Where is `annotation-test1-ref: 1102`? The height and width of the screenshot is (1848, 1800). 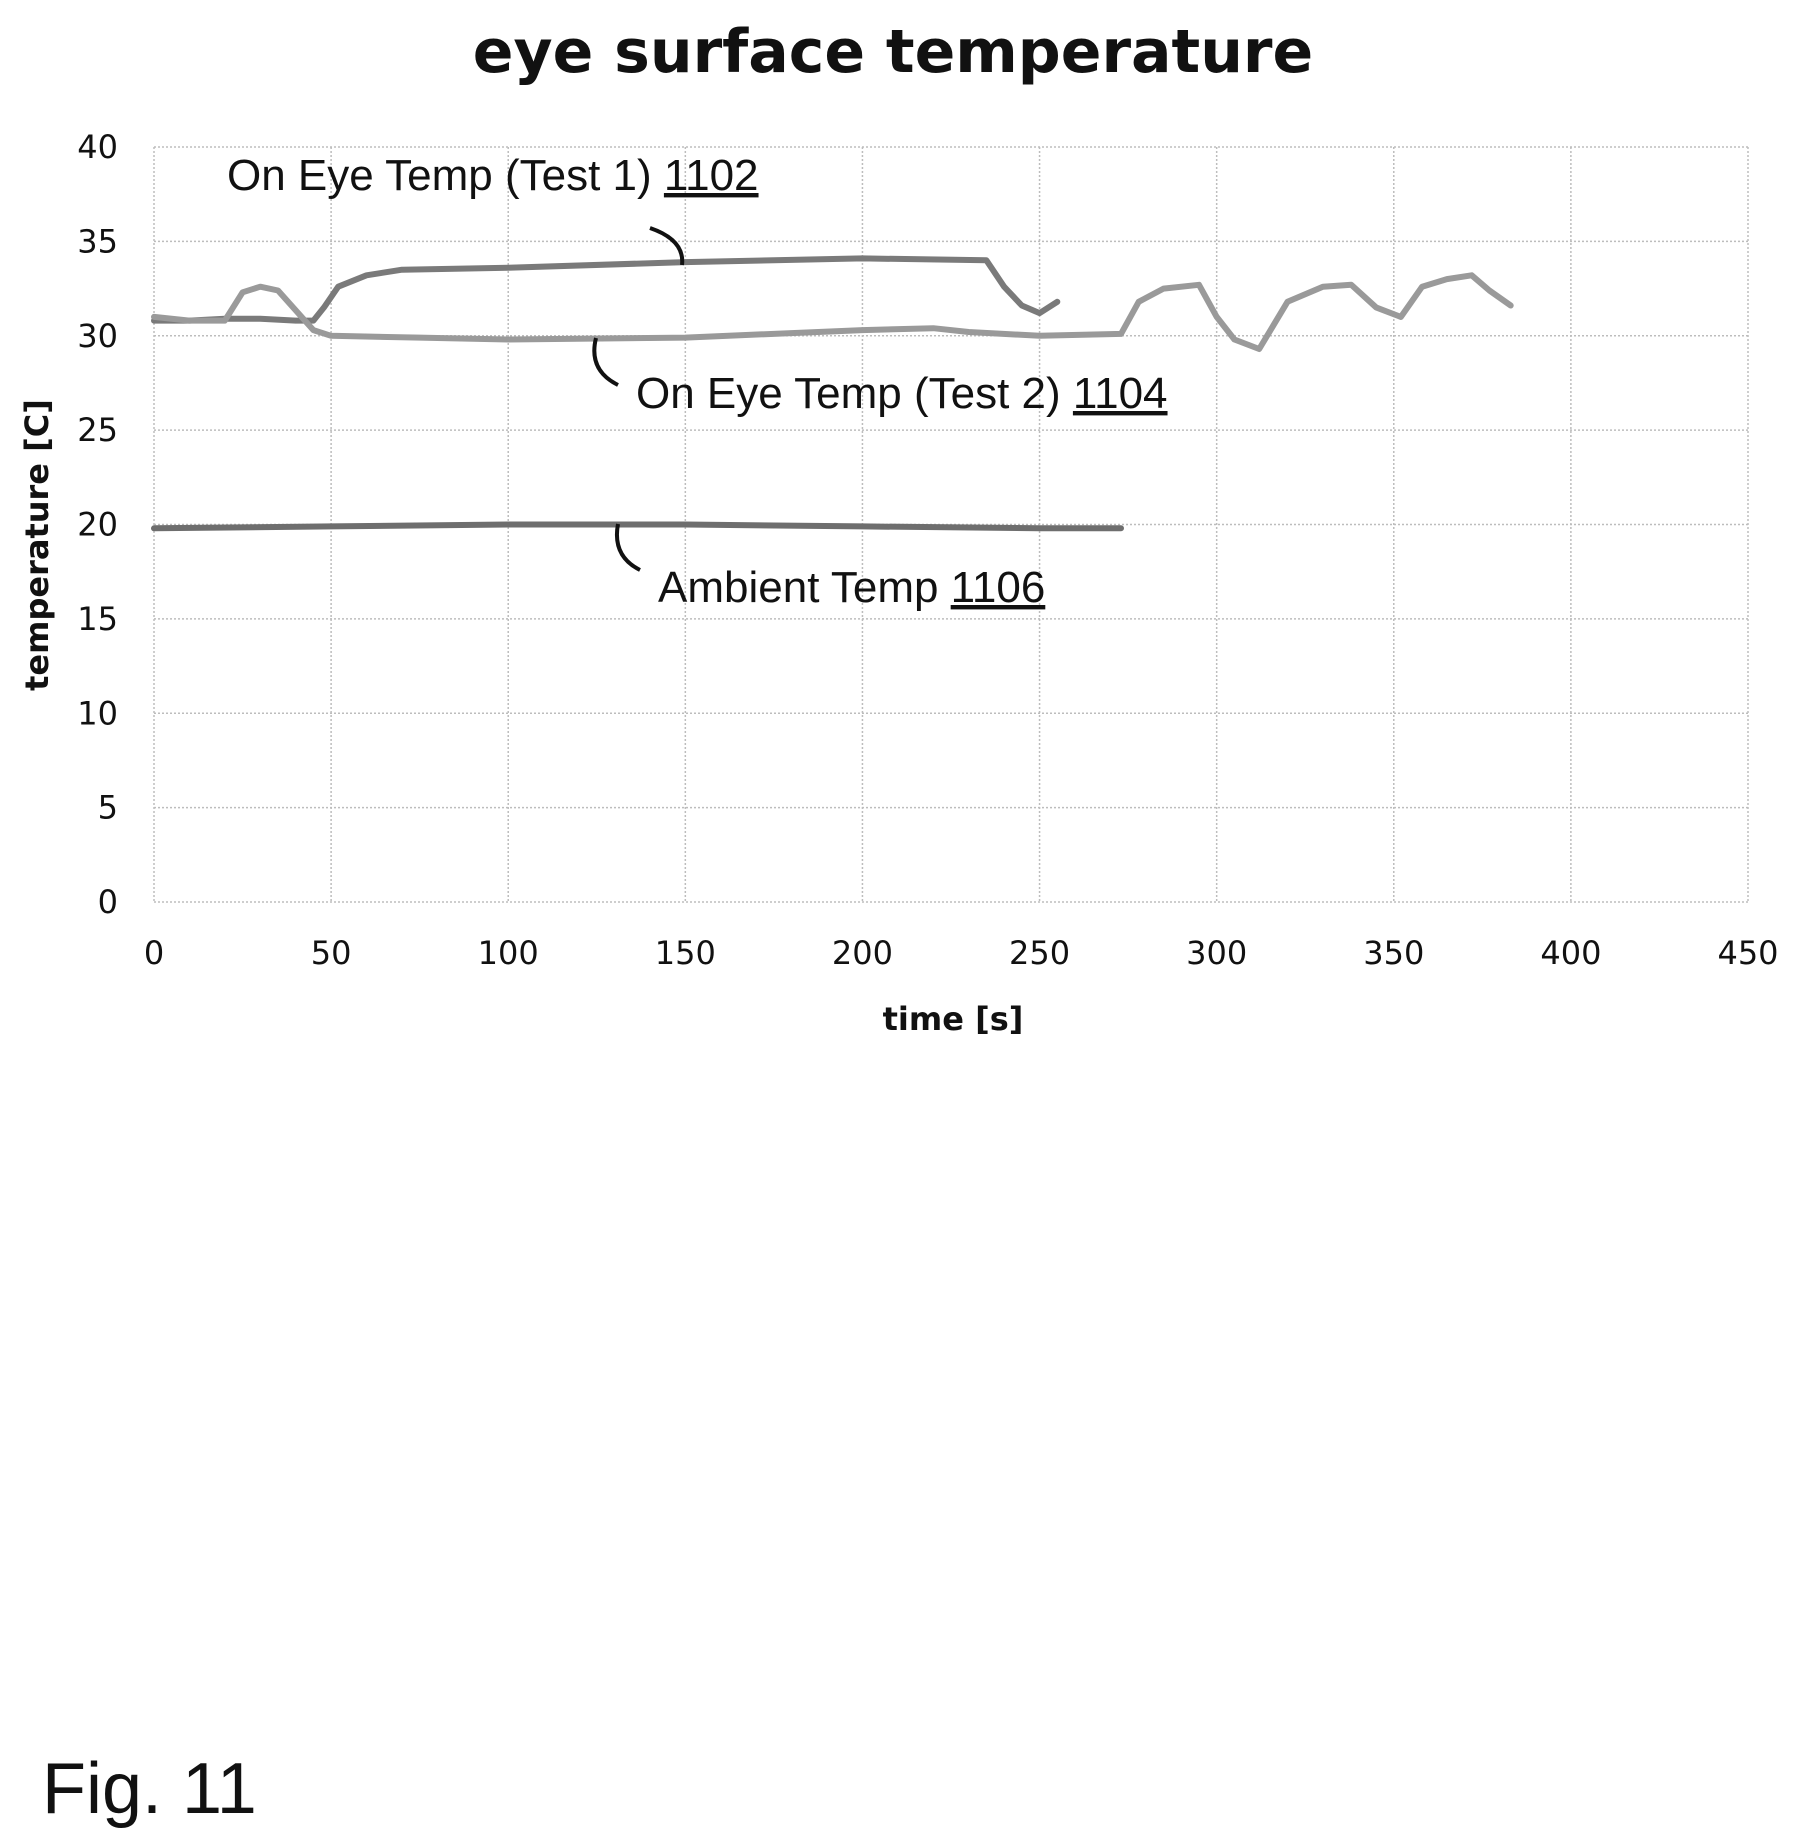 annotation-test1-ref: 1102 is located at coordinates (711, 175).